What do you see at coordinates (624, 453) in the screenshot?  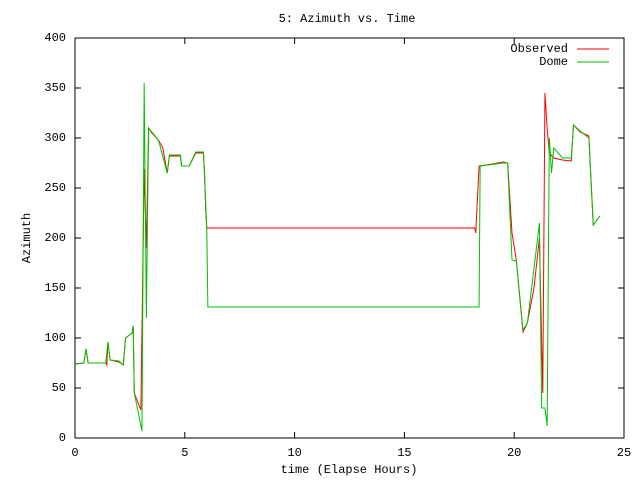 I see `x-tick-label: 25` at bounding box center [624, 453].